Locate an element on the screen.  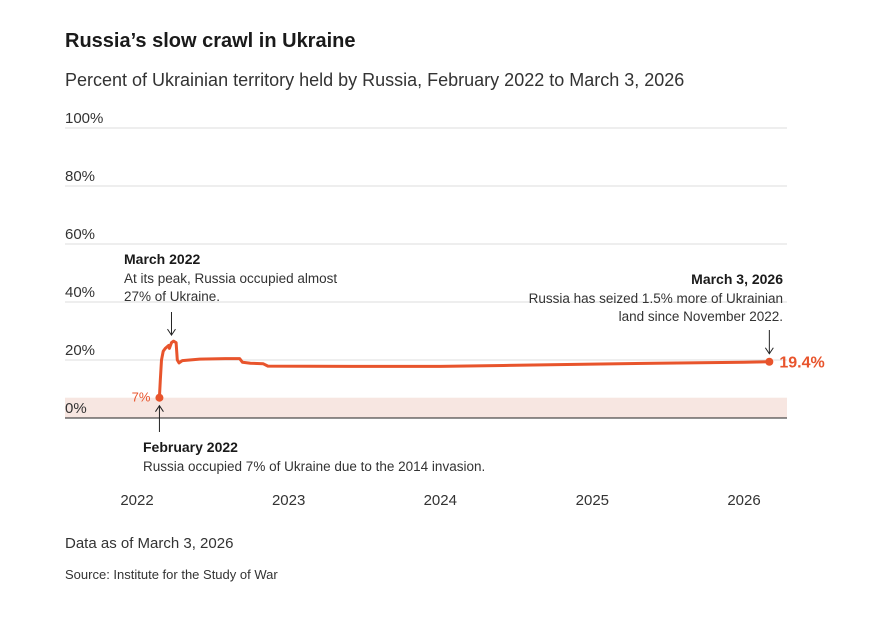
start-point is located at coordinates (159, 397).